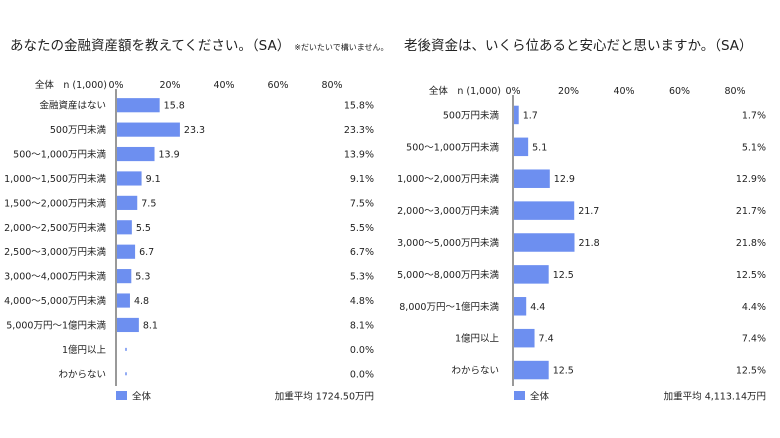  I want to click on bar-value-label: 5.5, so click(143, 228).